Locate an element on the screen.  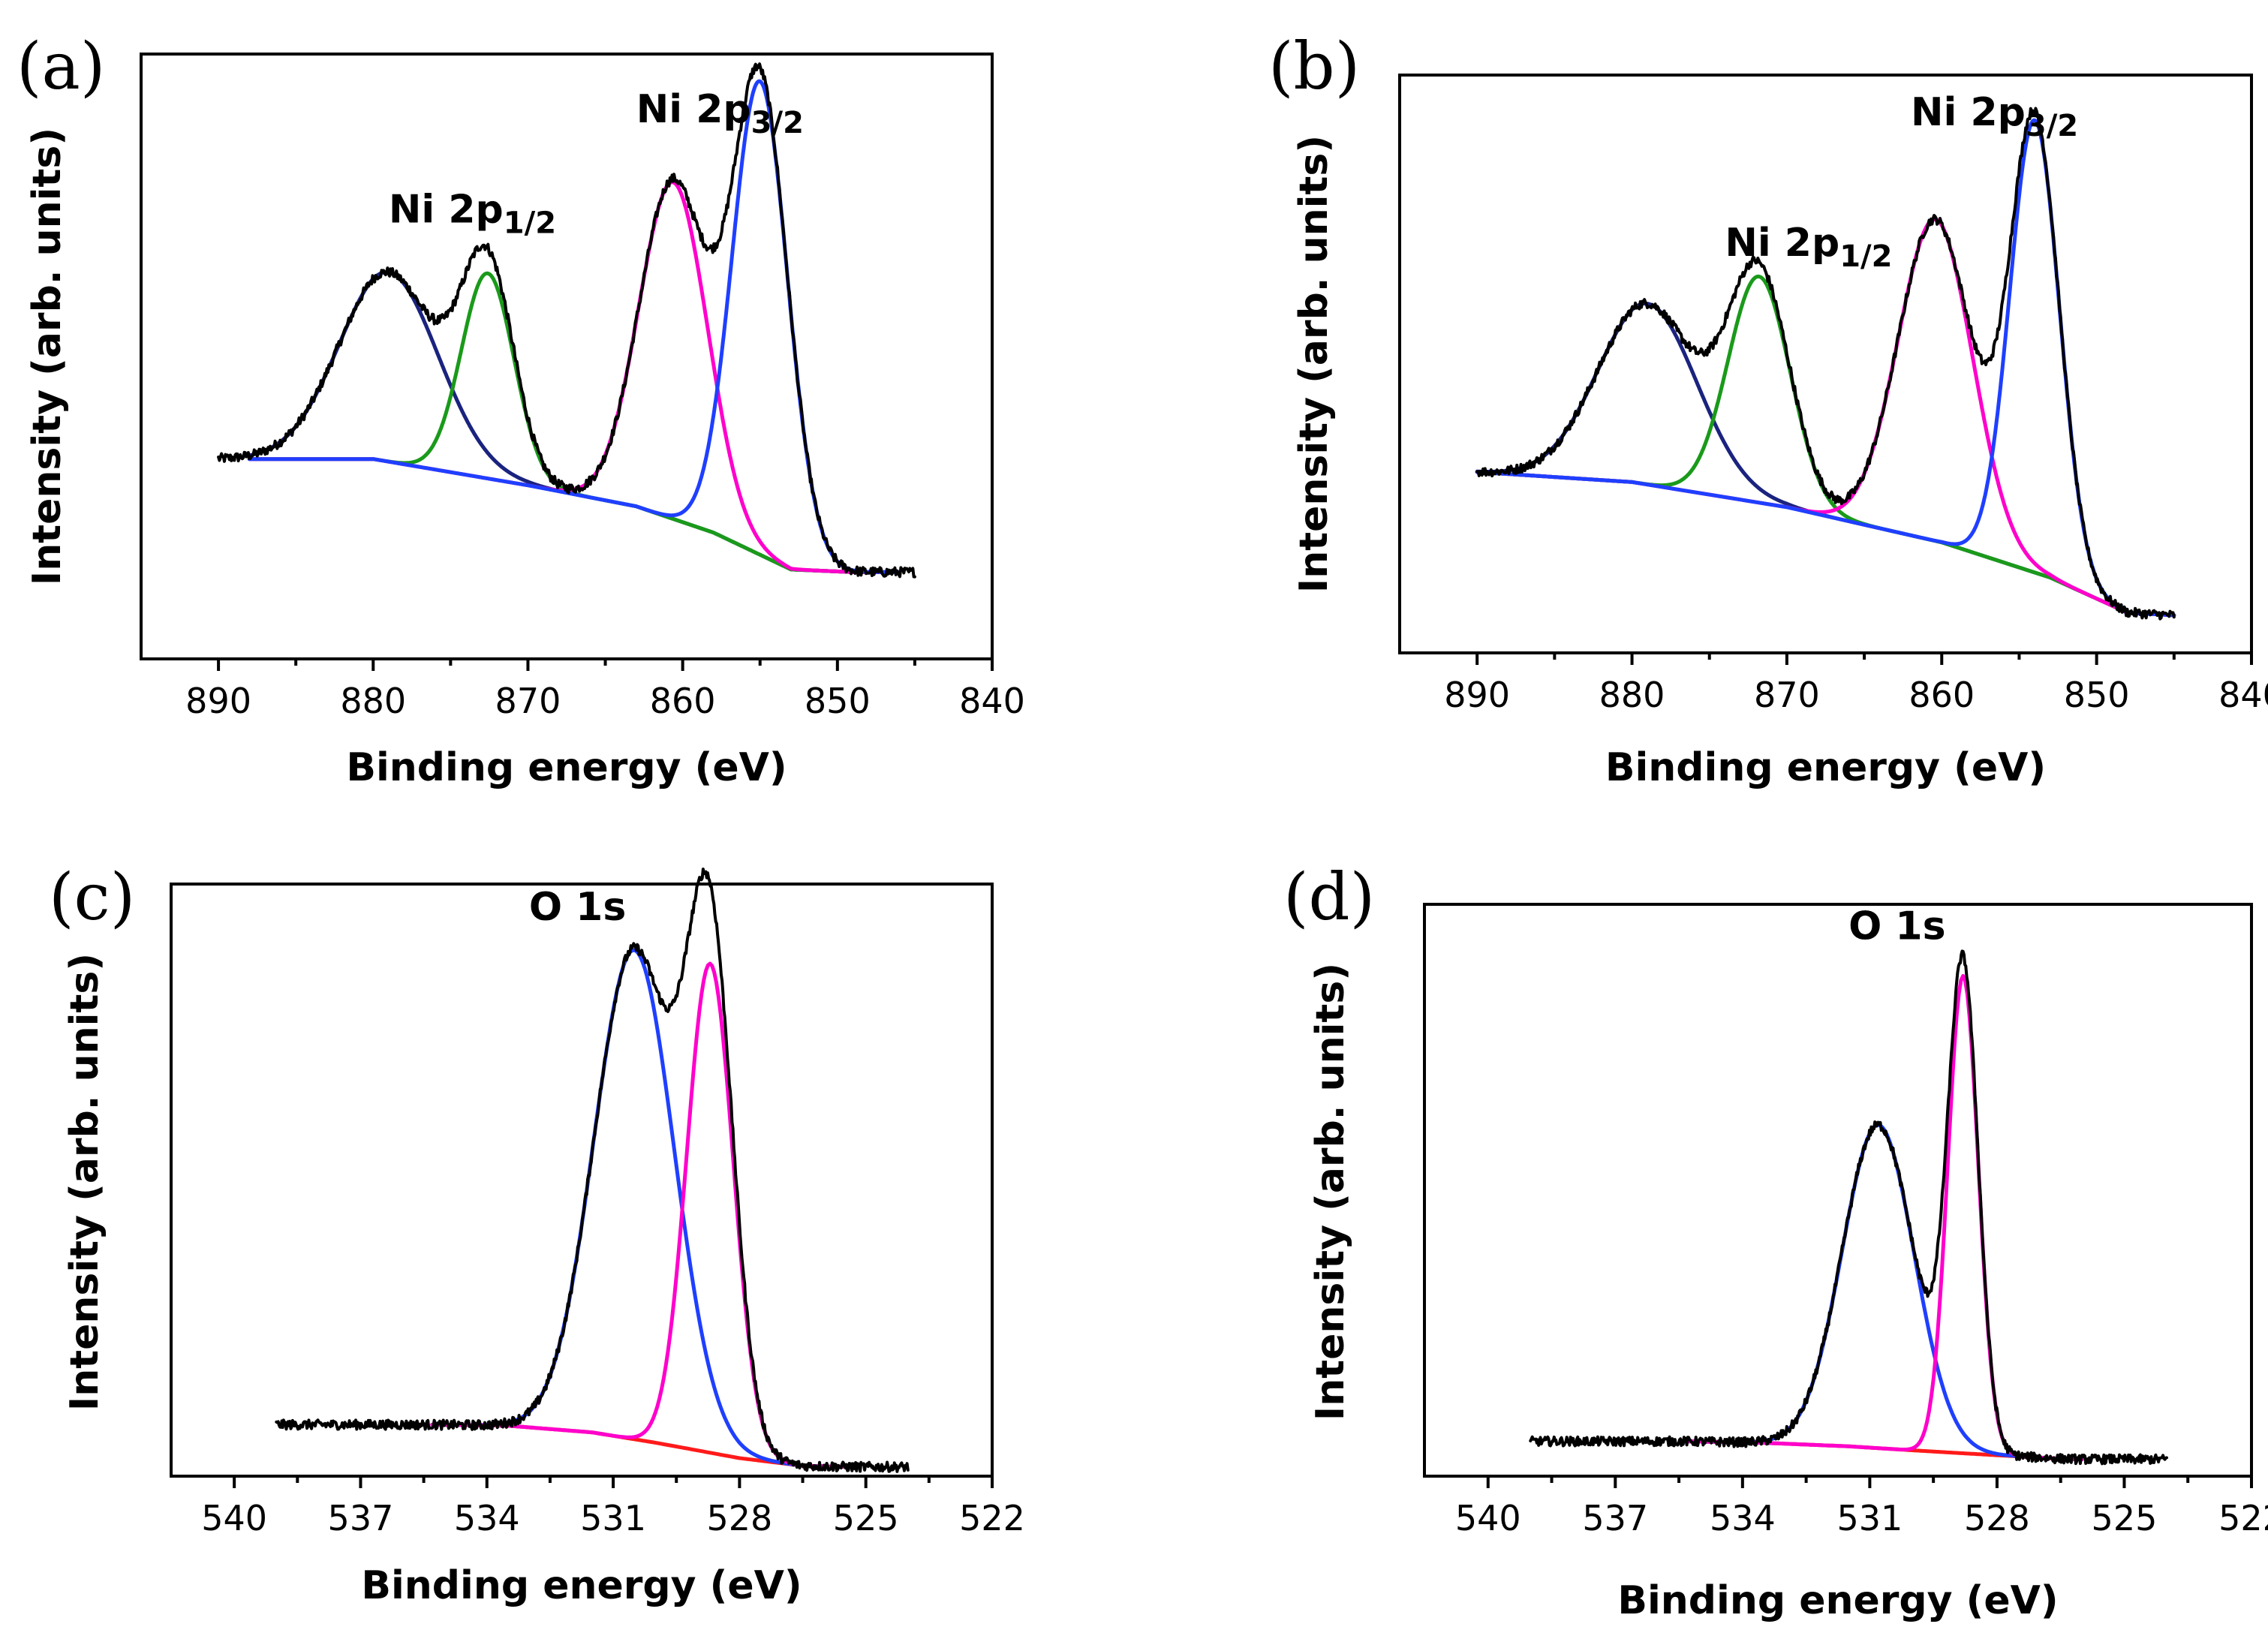
panel-letter: (d) is located at coordinates (1329, 897).